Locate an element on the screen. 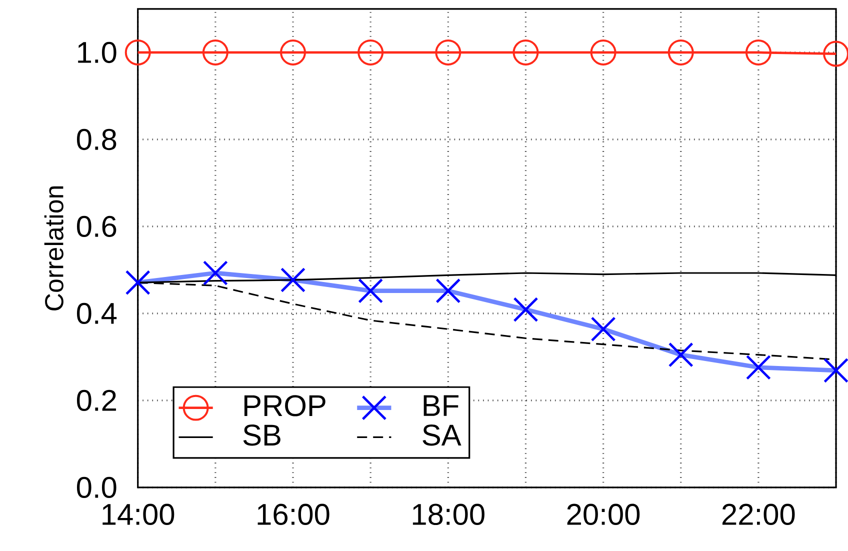 Image resolution: width=848 pixels, height=551 pixels. legend-label: PROP is located at coordinates (285, 405).